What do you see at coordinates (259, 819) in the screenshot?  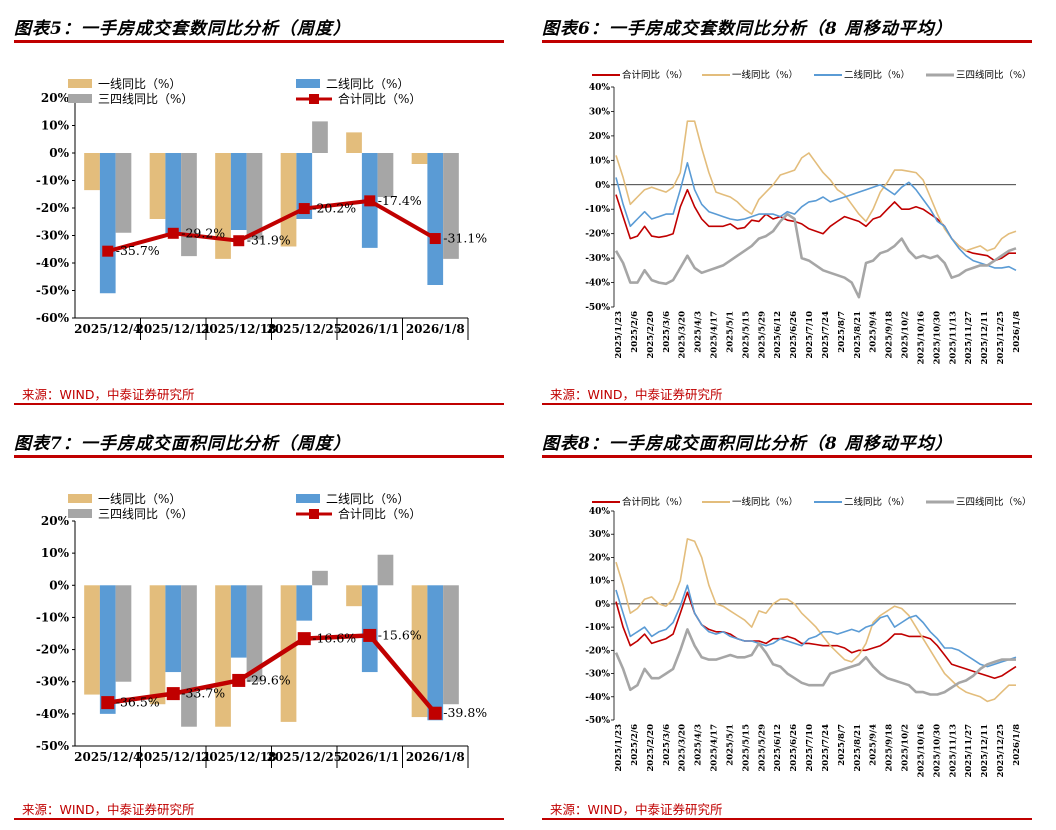 I see `source-rule` at bounding box center [259, 819].